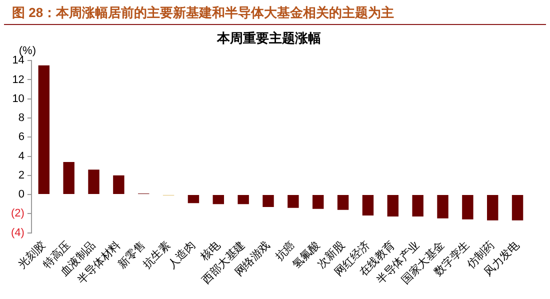  I want to click on y-tick-label: 2, so click(21, 175).